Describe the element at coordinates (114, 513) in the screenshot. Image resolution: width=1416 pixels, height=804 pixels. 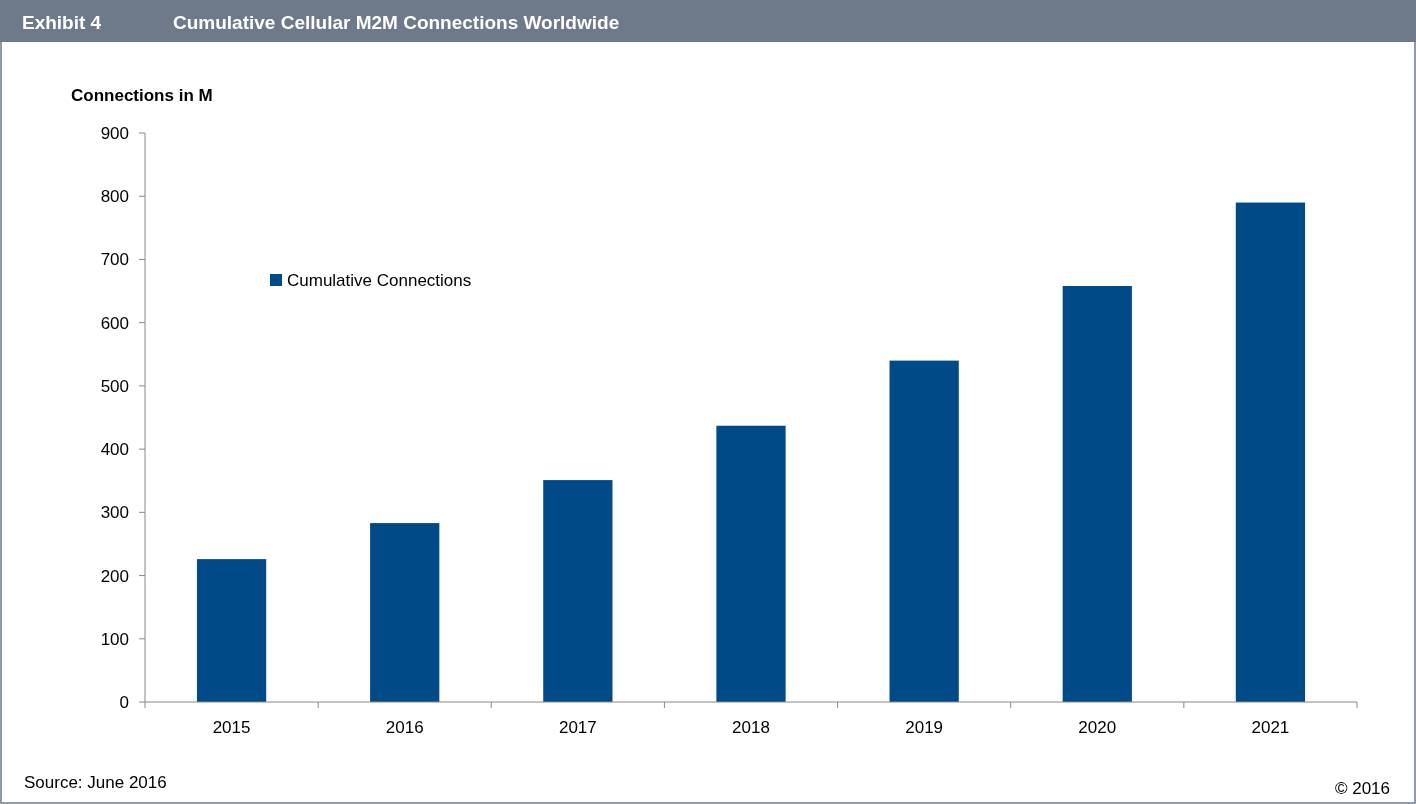
I see `y-tick-label: 300` at that location.